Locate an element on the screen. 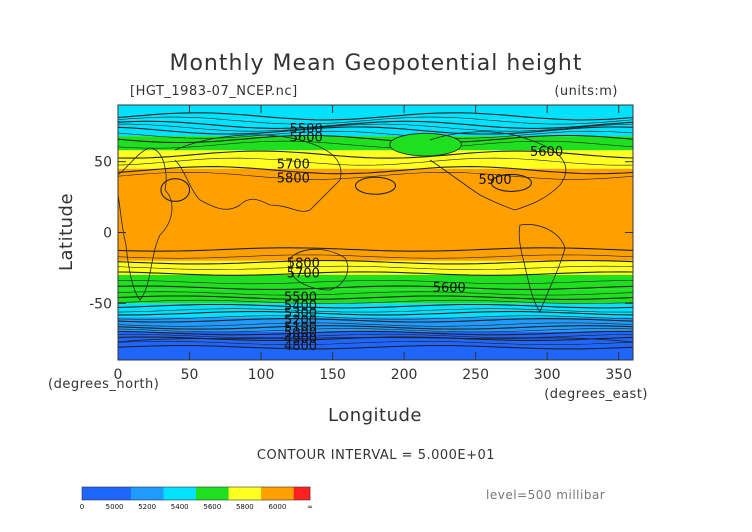 This screenshot has width=752, height=532. x-tick-label-100: 100 is located at coordinates (261, 375).